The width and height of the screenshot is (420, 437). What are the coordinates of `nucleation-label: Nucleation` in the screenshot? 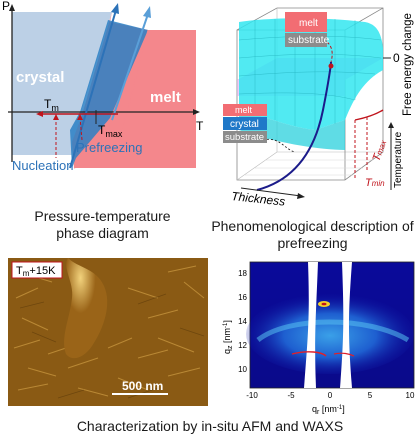 It's located at (42, 165).